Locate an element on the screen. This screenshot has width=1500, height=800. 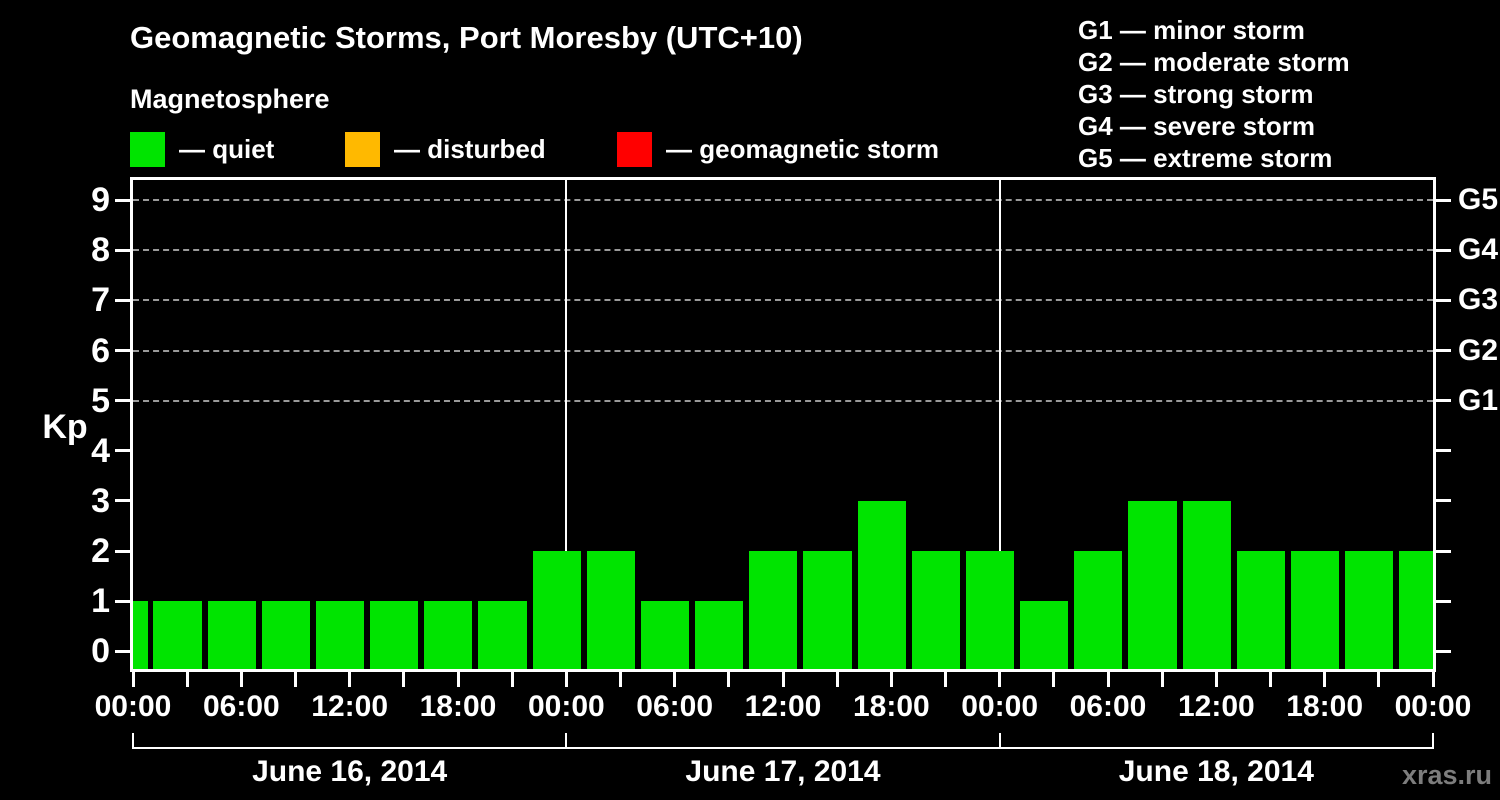
date-label: June 16, 2014 is located at coordinates (350, 771).